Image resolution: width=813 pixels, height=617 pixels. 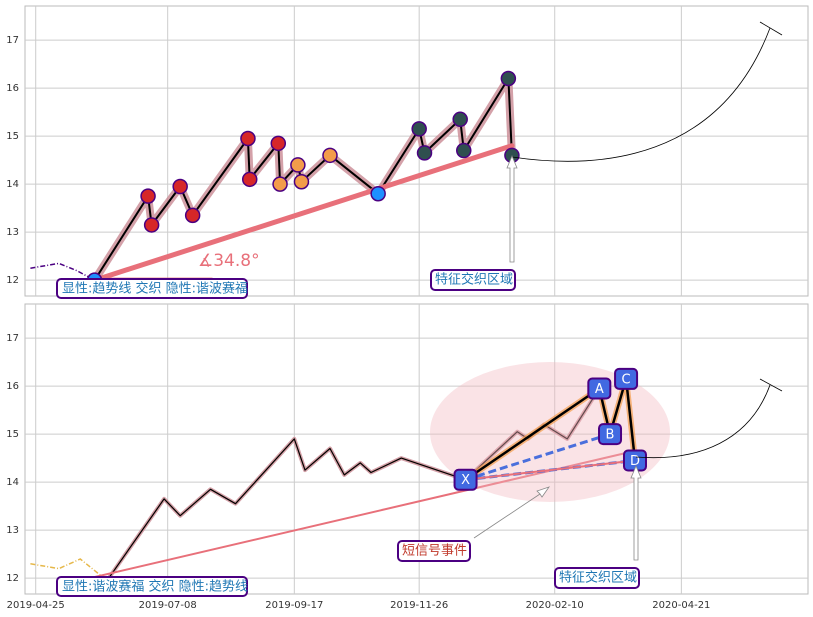 What do you see at coordinates (155, 587) in the screenshot?
I see `annotation: 显性:谐波赛福 交织 隐性:趋势线` at bounding box center [155, 587].